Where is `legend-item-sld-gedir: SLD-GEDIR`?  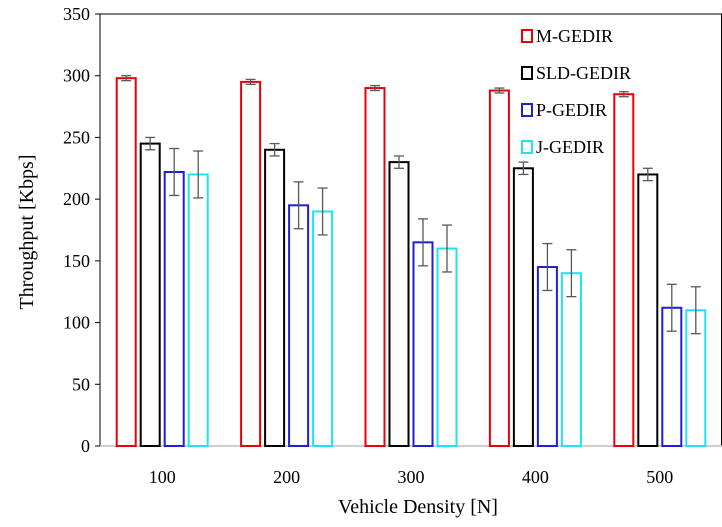 legend-item-sld-gedir: SLD-GEDIR is located at coordinates (576, 73).